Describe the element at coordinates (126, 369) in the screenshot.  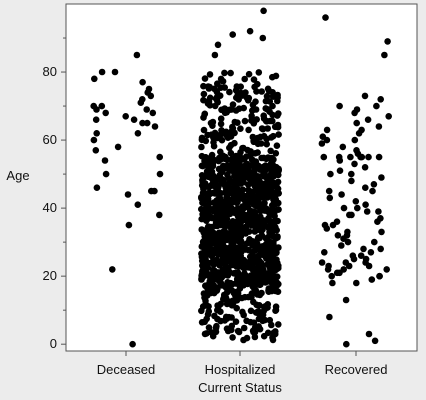
I see `x-tick-label: Deceased` at that location.